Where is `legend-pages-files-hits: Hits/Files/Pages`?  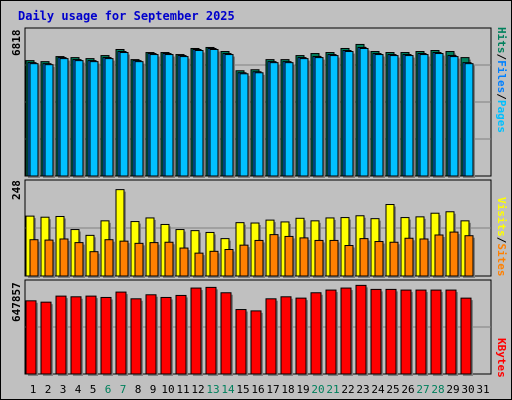
legend-pages-files-hits: Hits/Files/Pages is located at coordinates (501, 80).